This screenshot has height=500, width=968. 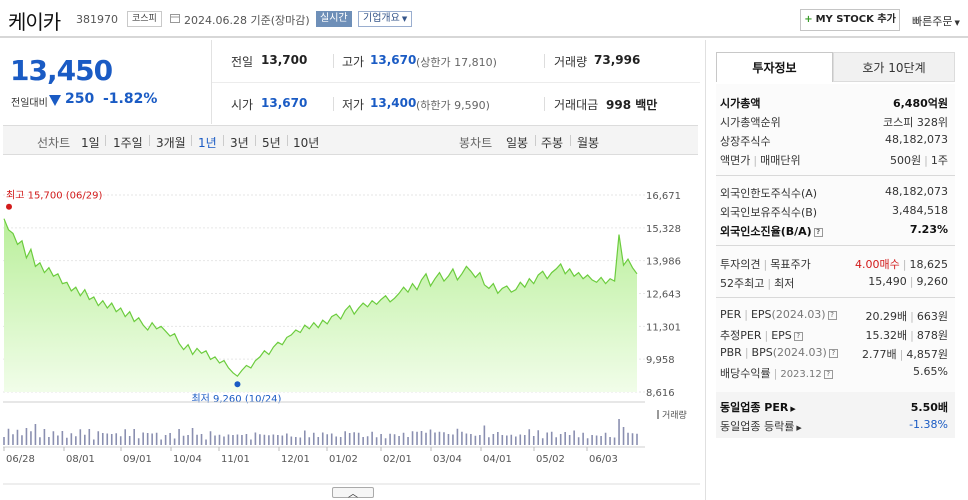 I want to click on tab-3m: 3개월, so click(x=171, y=143).